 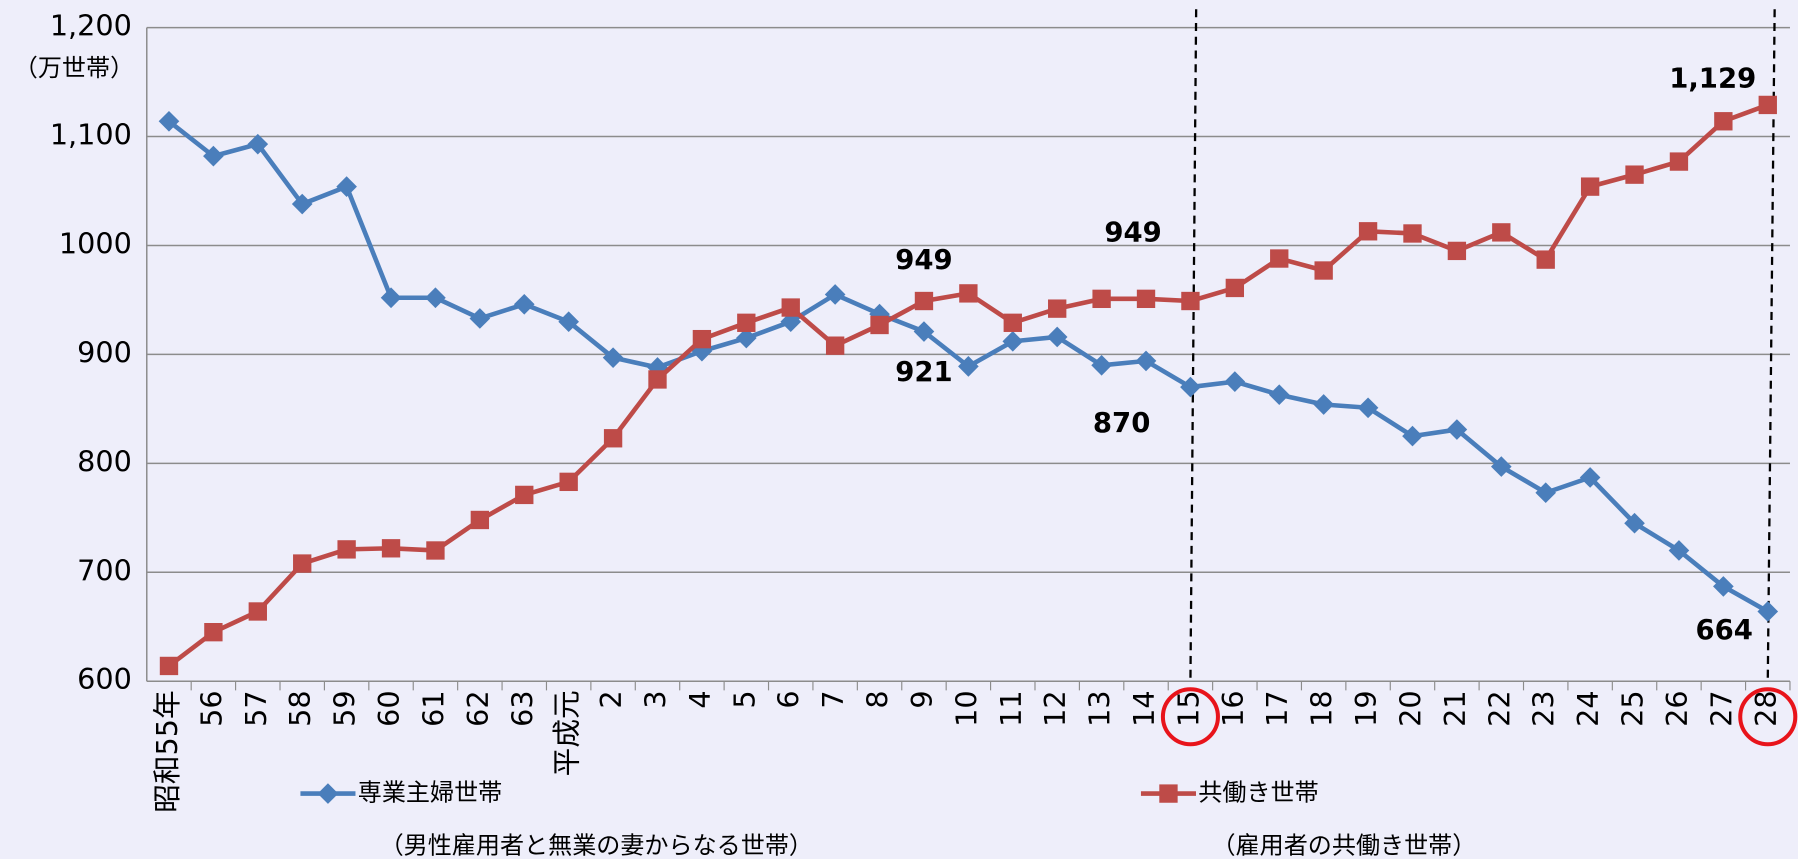 I want to click on data-label: 870, so click(x=1121, y=423).